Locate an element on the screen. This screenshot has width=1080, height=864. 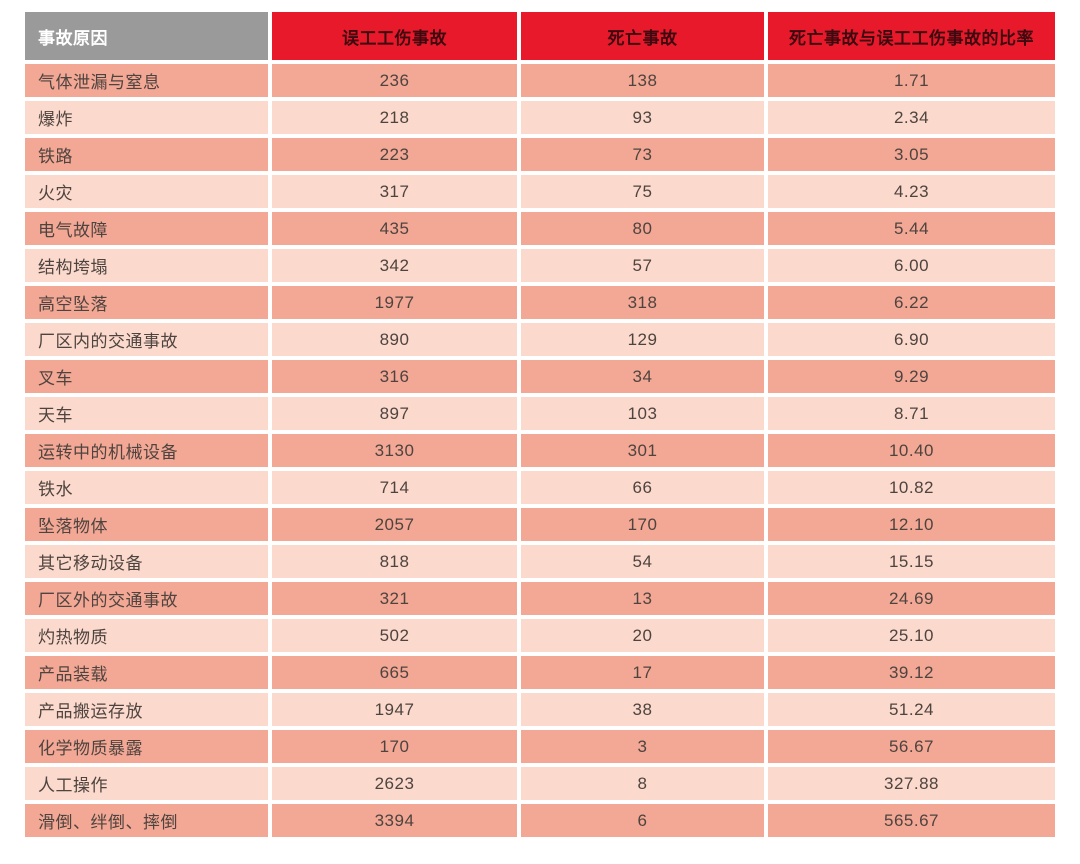
table-row: 叉车 316 34 9.29 is located at coordinates (540, 376).